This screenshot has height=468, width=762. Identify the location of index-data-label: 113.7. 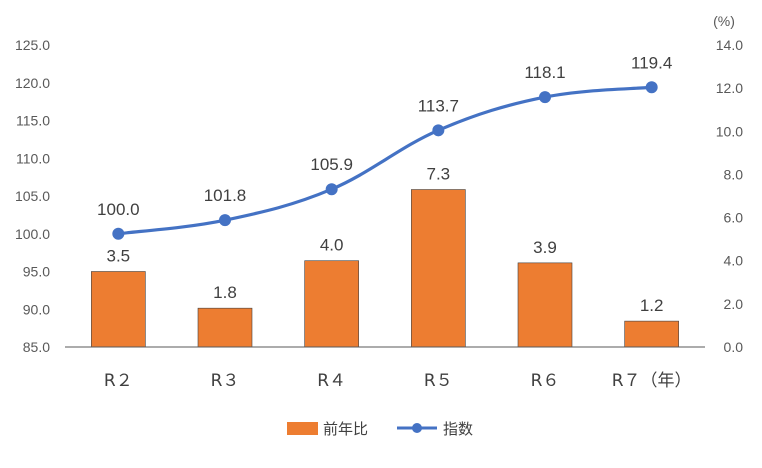
(438, 105).